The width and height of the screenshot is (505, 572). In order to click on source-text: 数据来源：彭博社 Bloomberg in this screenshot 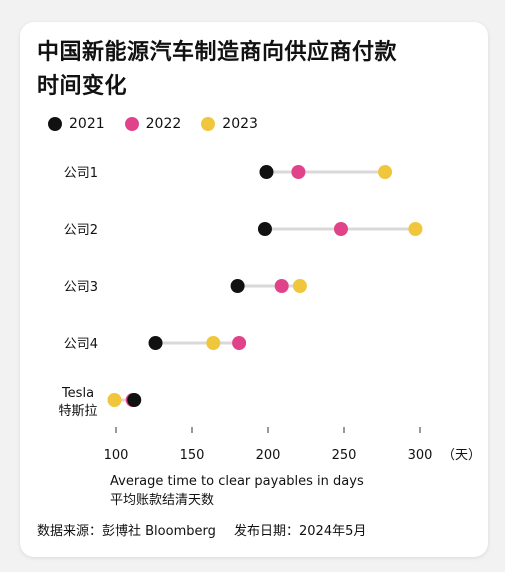, I will do `click(126, 531)`.